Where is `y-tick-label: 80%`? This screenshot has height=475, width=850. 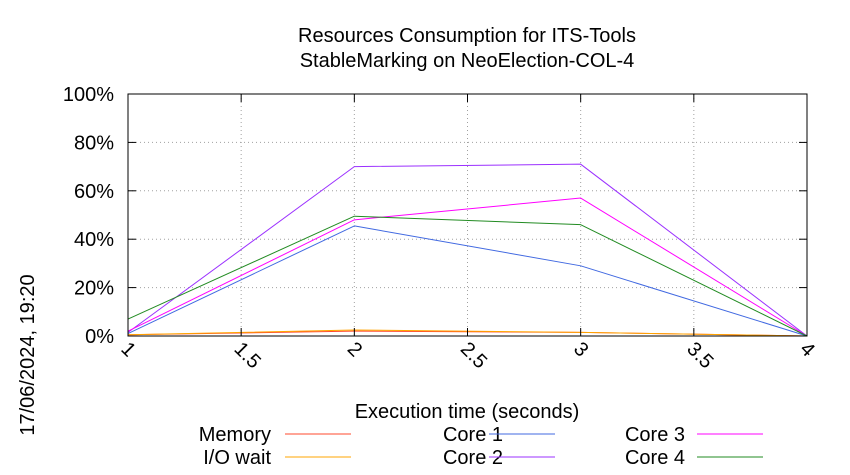 y-tick-label: 80% is located at coordinates (94, 143).